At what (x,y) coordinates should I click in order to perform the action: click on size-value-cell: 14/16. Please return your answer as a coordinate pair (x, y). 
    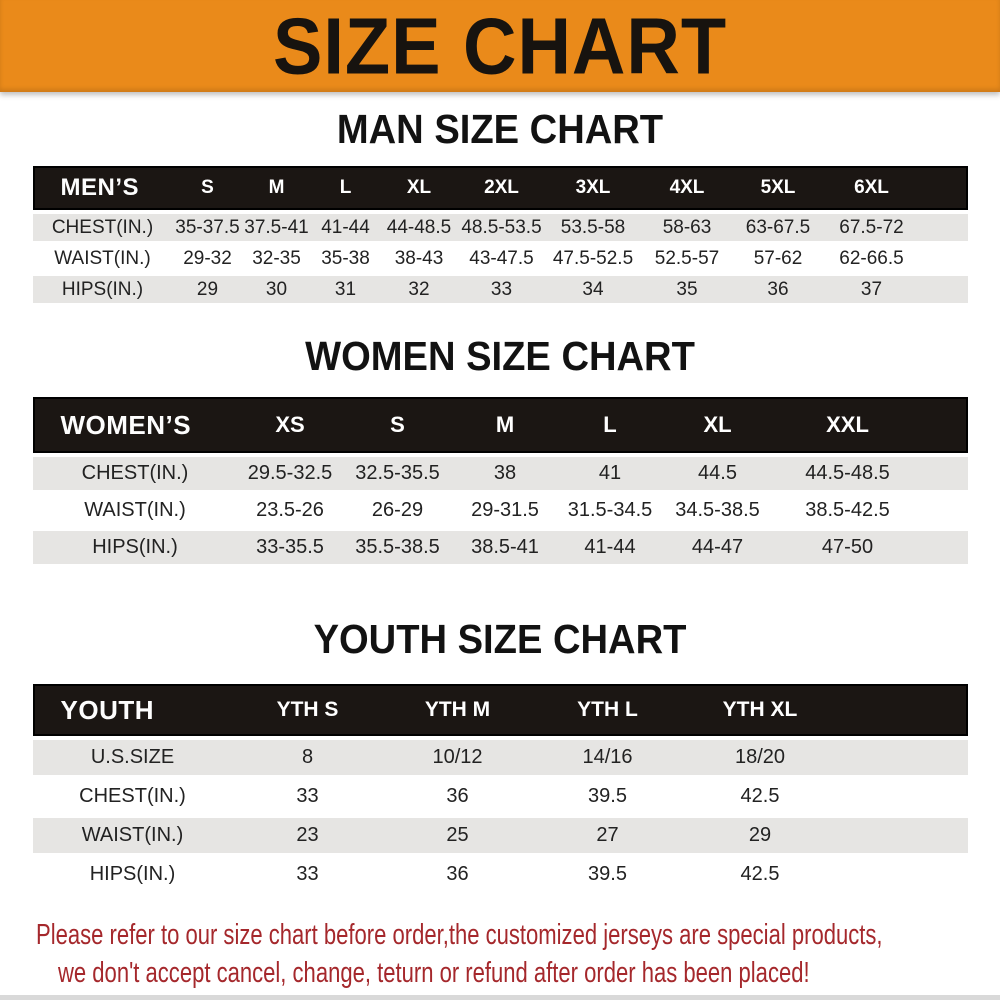
    Looking at the image, I should click on (607, 757).